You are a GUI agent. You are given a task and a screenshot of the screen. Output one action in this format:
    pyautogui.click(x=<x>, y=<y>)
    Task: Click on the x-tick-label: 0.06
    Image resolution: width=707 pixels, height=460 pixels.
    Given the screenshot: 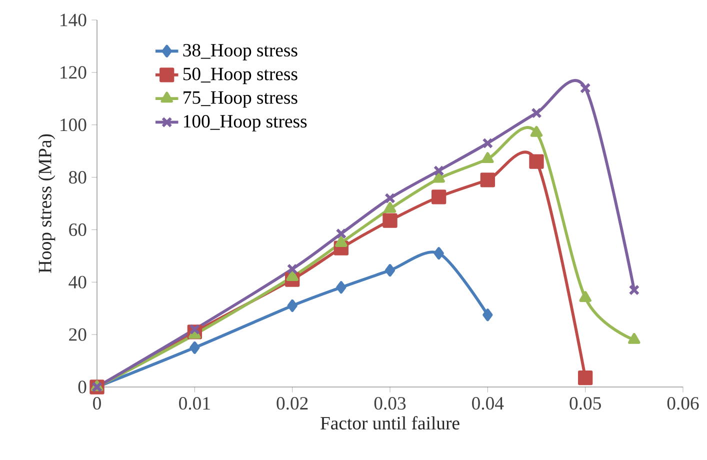 What is the action you would take?
    pyautogui.click(x=683, y=403)
    